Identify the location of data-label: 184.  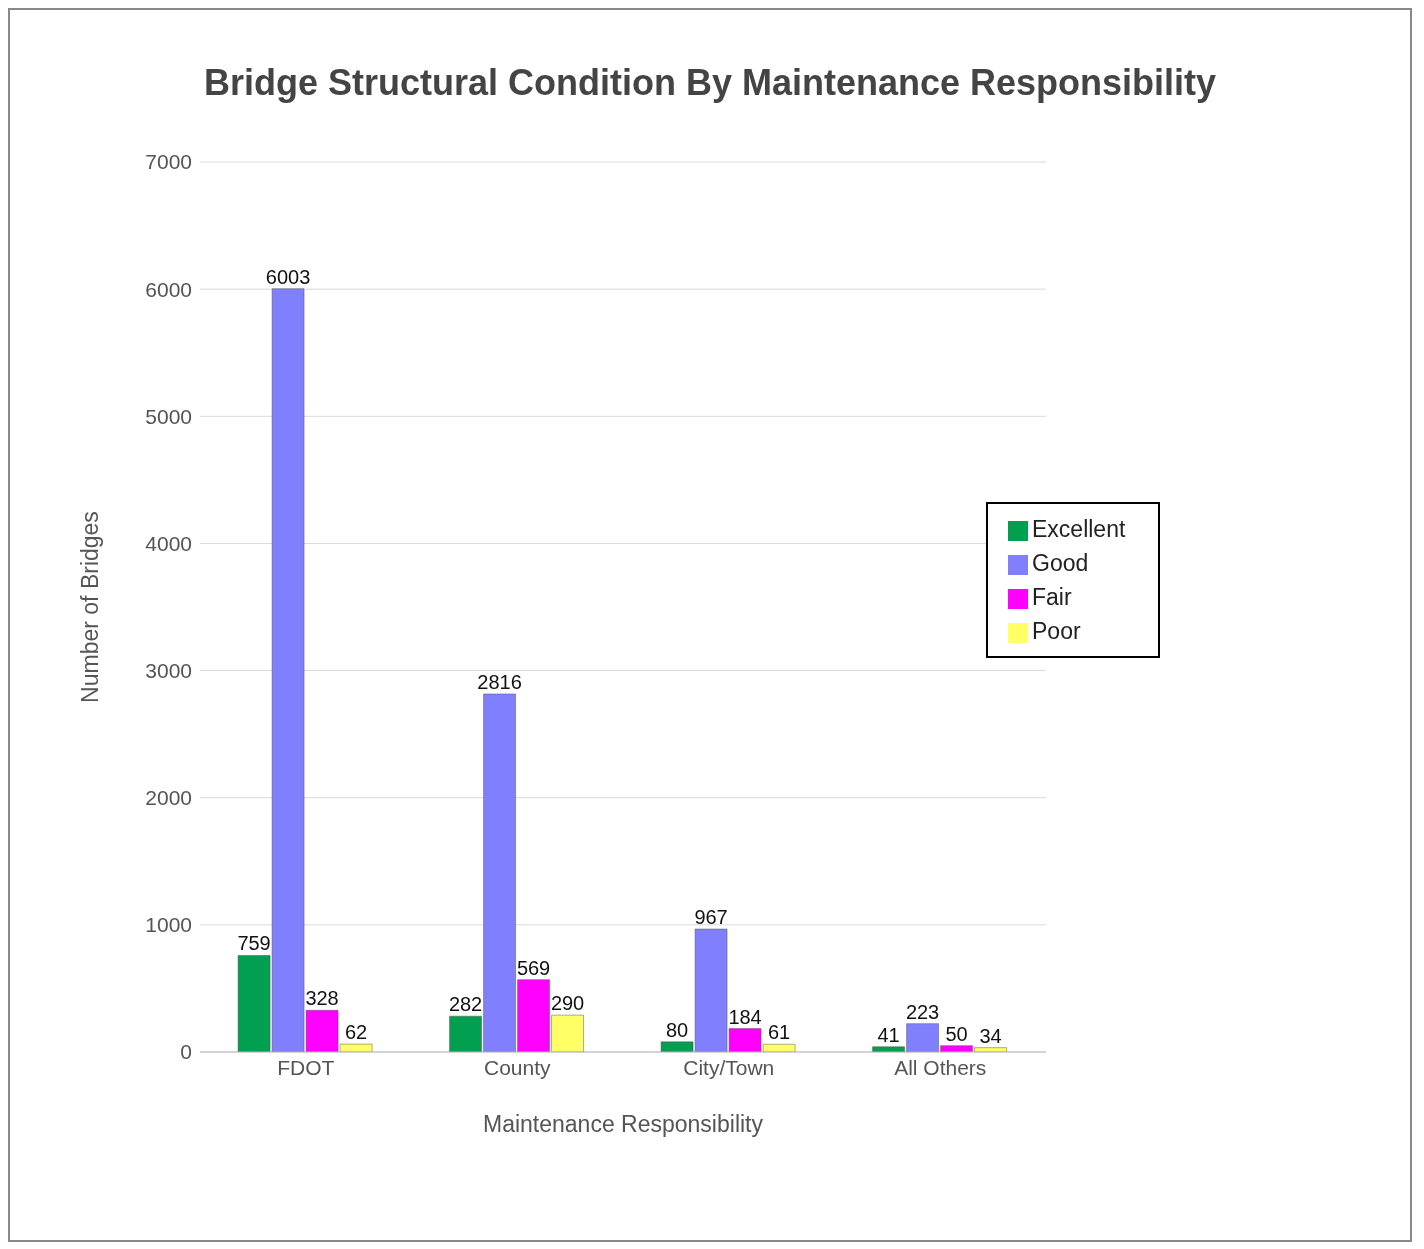
(745, 1016).